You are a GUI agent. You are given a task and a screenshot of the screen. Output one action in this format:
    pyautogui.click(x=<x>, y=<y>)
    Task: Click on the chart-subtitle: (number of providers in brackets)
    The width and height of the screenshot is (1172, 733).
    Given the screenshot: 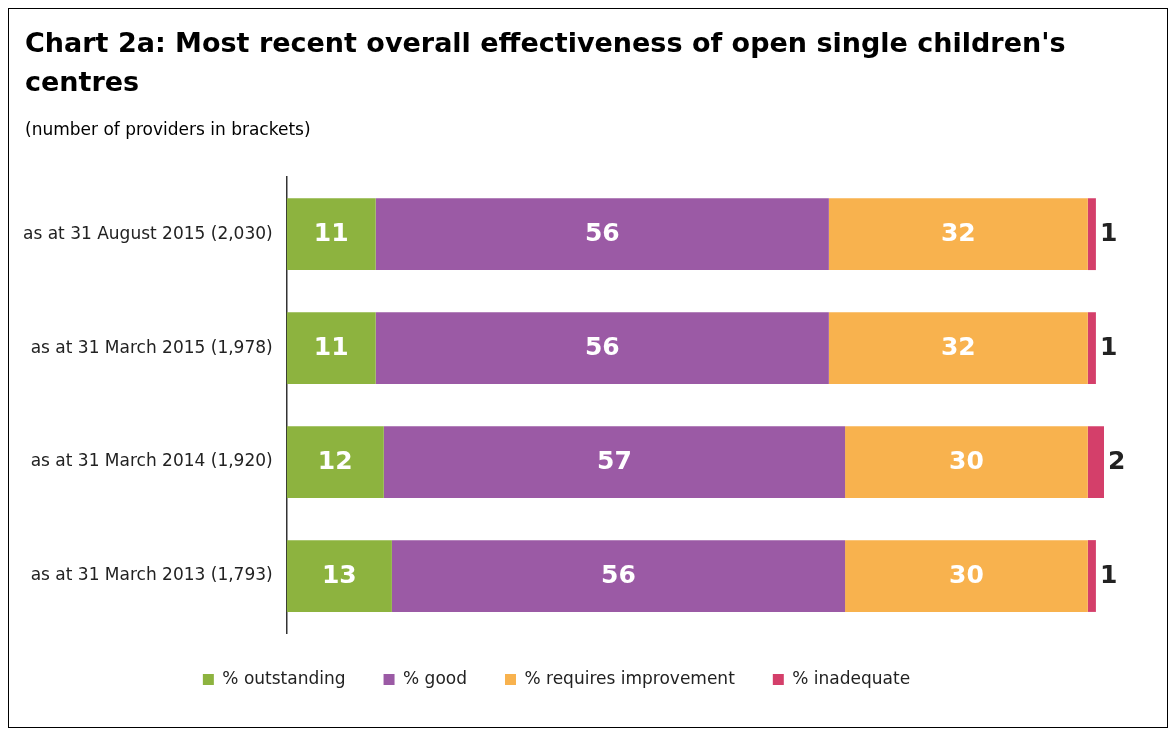 What is the action you would take?
    pyautogui.click(x=168, y=129)
    